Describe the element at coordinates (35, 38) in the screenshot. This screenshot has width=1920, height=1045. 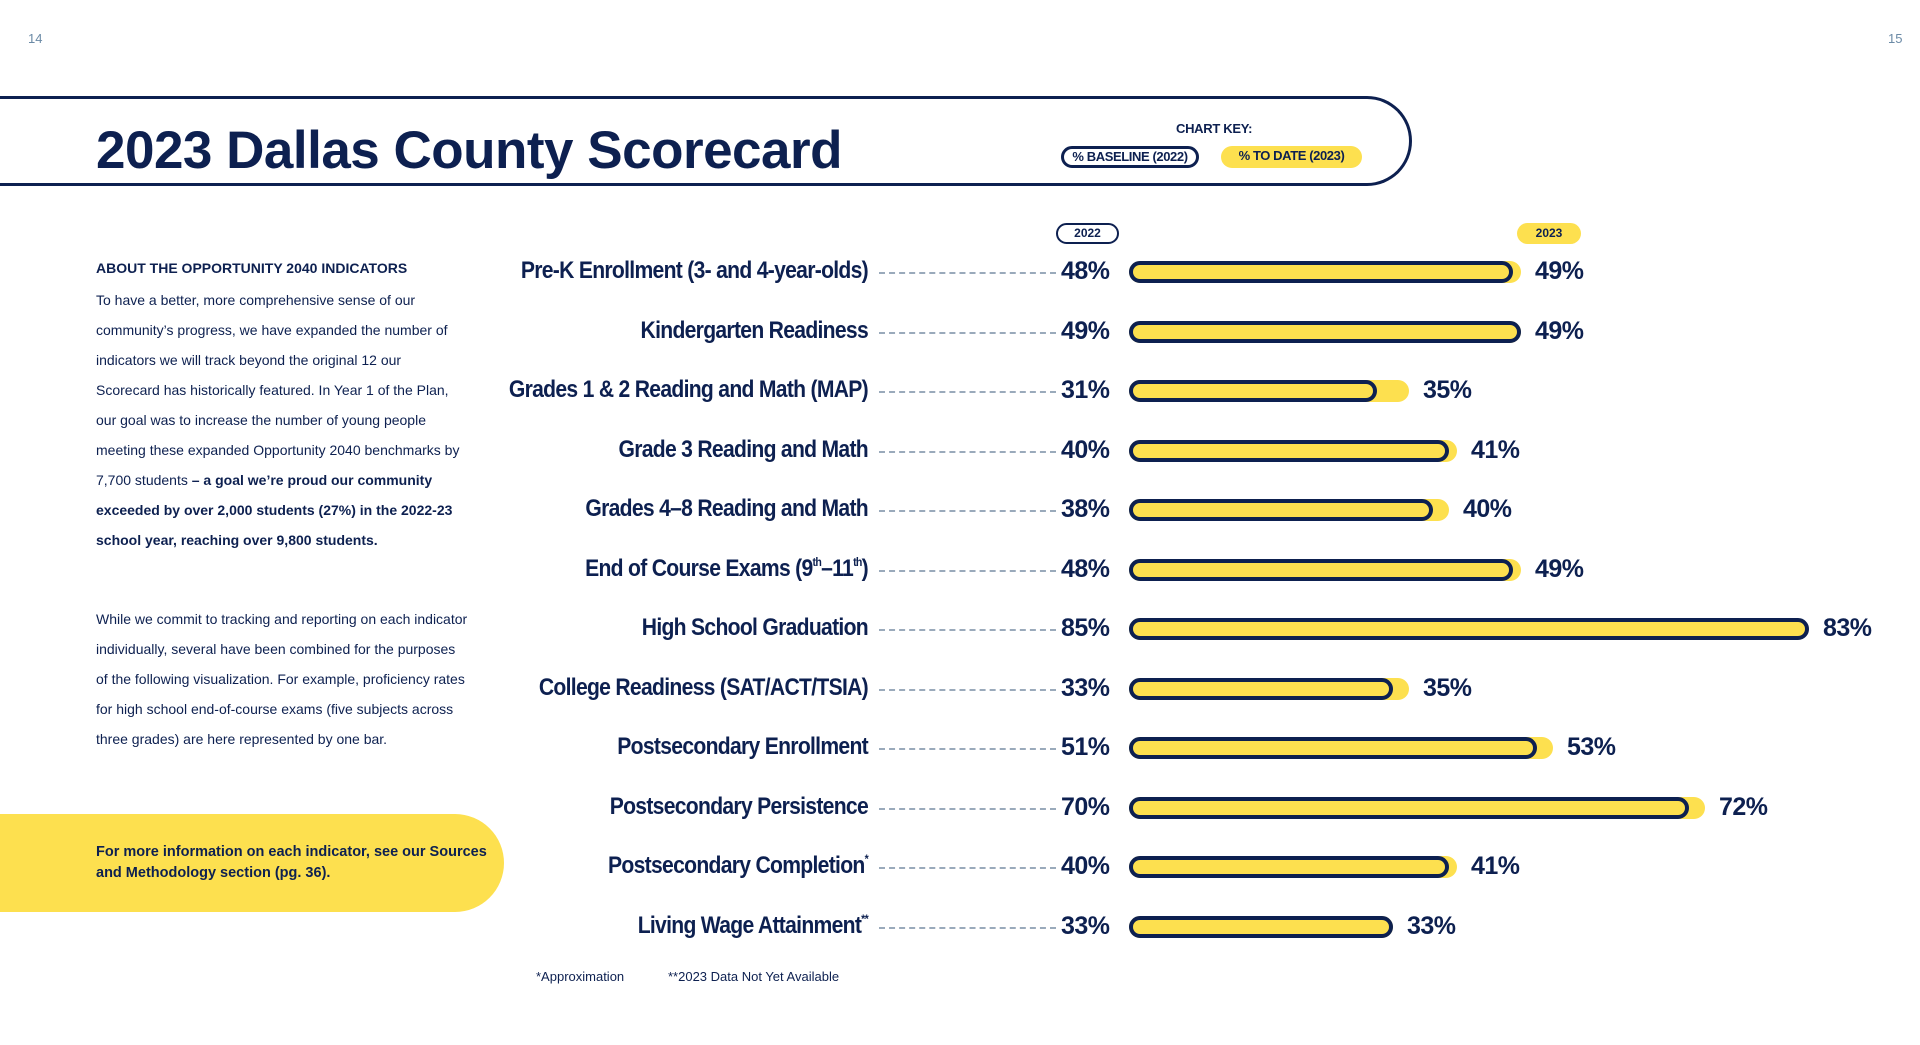
I see `page-number-left: 14` at that location.